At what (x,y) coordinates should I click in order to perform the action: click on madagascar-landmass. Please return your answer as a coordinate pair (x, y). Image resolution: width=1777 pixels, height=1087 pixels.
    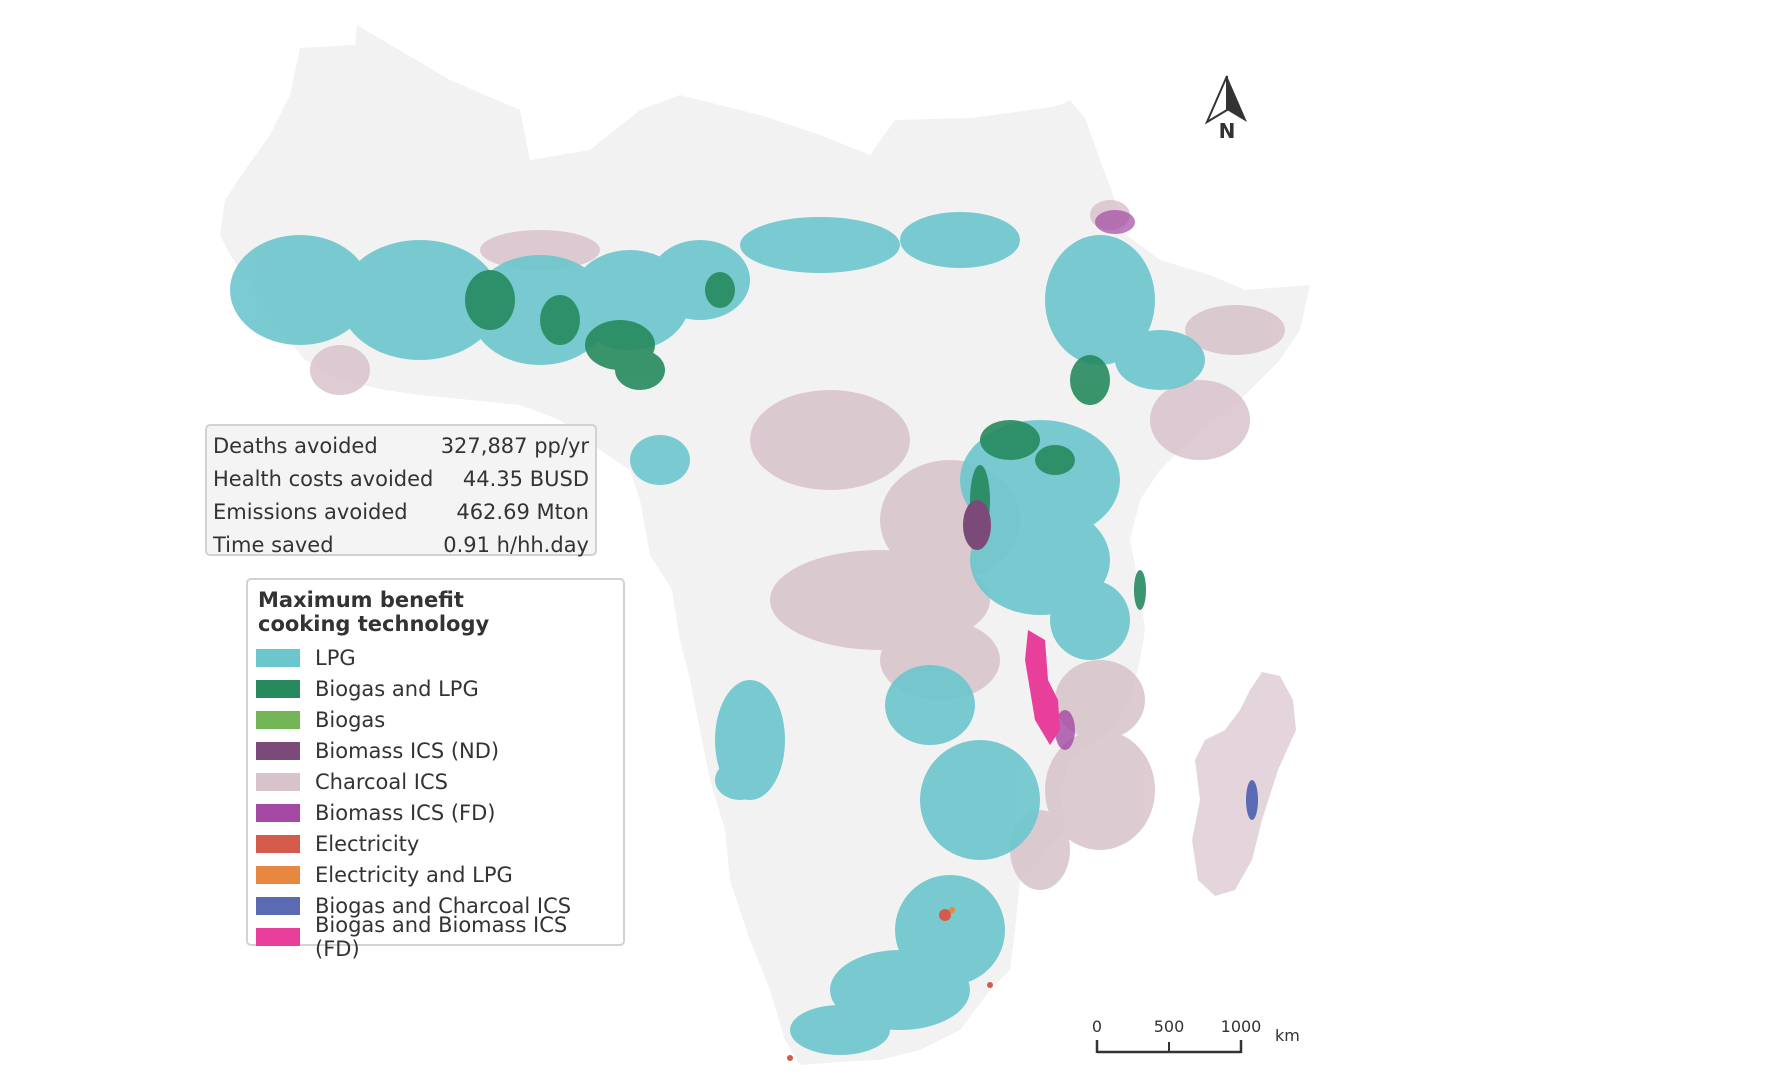
    Looking at the image, I should click on (1244, 784).